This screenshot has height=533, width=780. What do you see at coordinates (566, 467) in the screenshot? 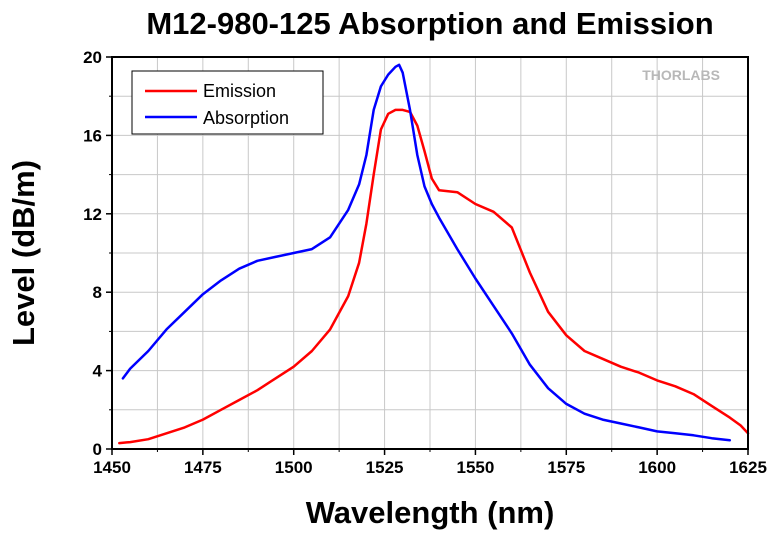
I see `x-tick-label: 1575` at bounding box center [566, 467].